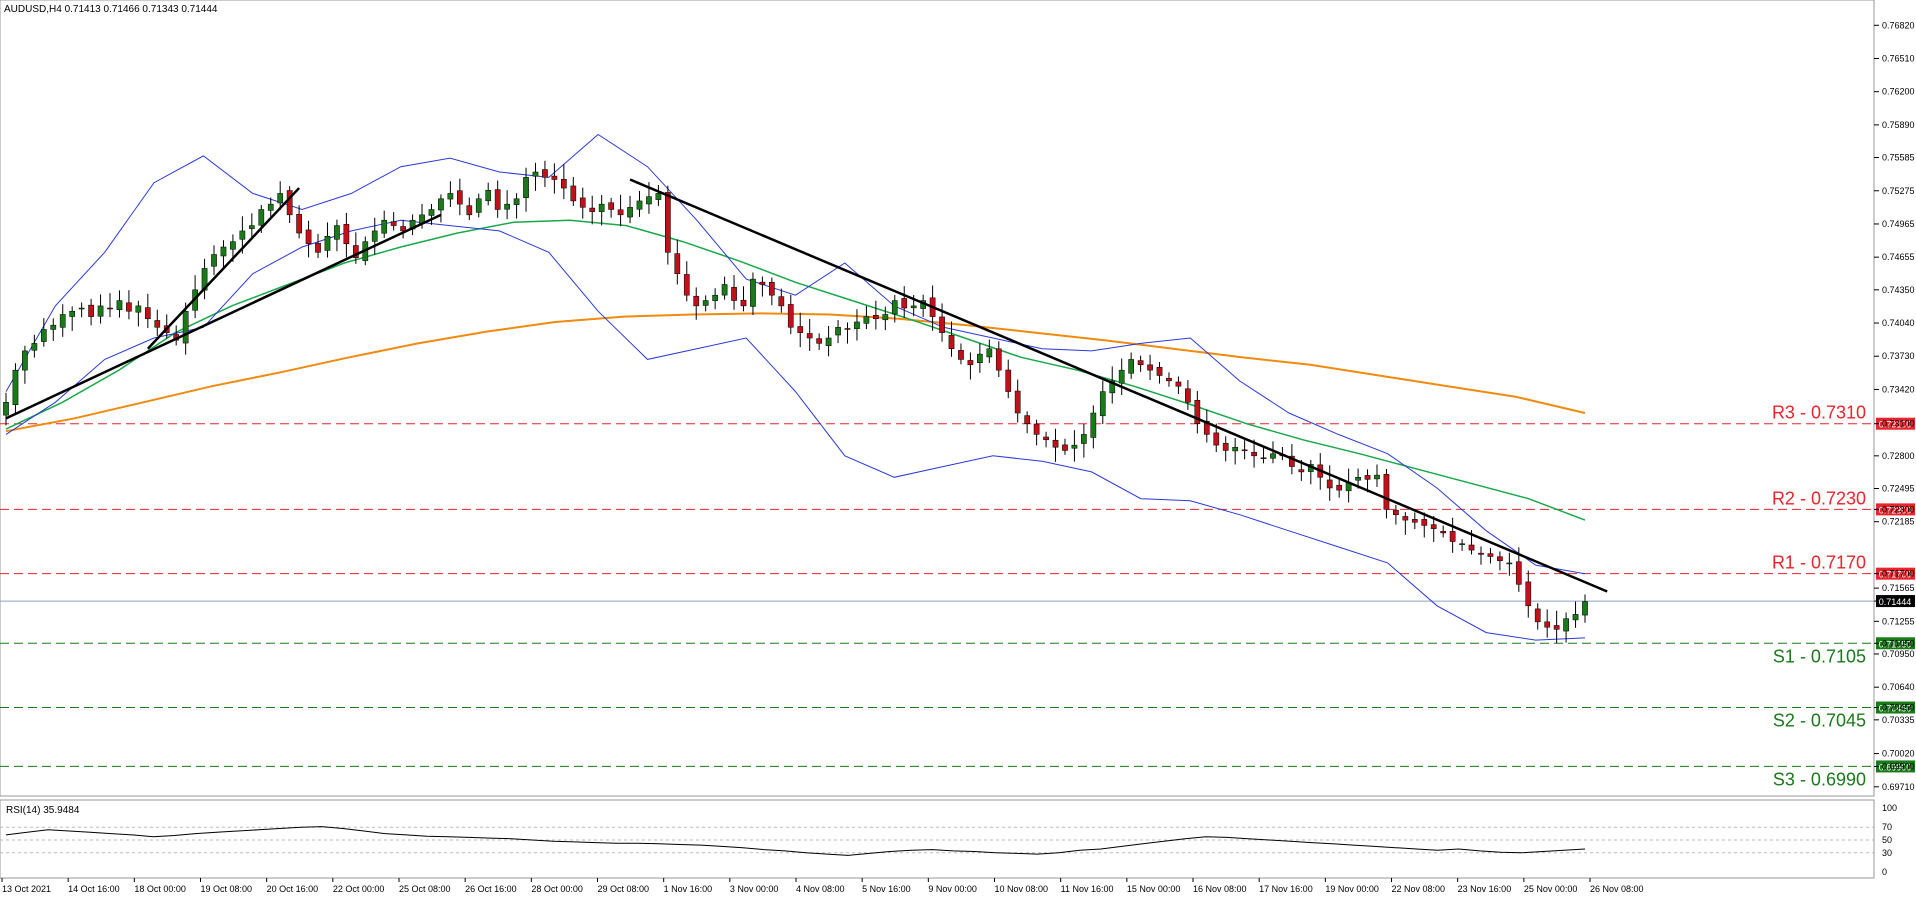 The width and height of the screenshot is (1916, 901). I want to click on time-tick-label: 20 Oct 16:00, so click(293, 889).